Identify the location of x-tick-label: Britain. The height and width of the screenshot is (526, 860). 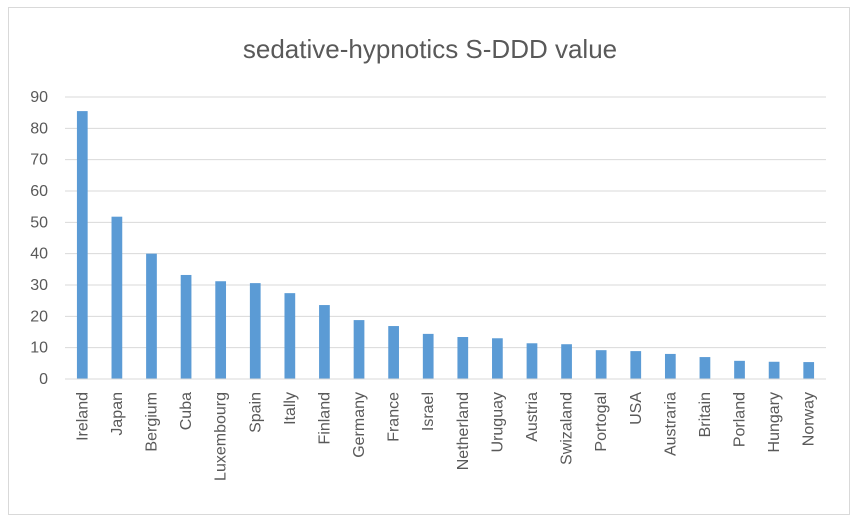
(705, 414).